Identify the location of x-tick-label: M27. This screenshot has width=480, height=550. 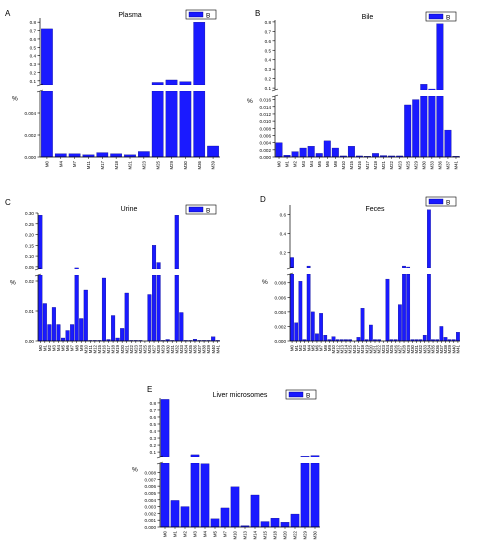
(399, 348).